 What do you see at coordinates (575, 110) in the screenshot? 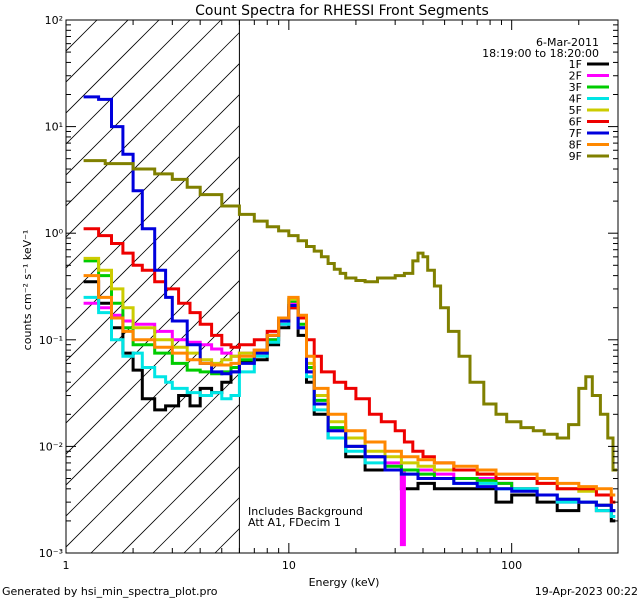
I see `legend-label-5f: 5F` at bounding box center [575, 110].